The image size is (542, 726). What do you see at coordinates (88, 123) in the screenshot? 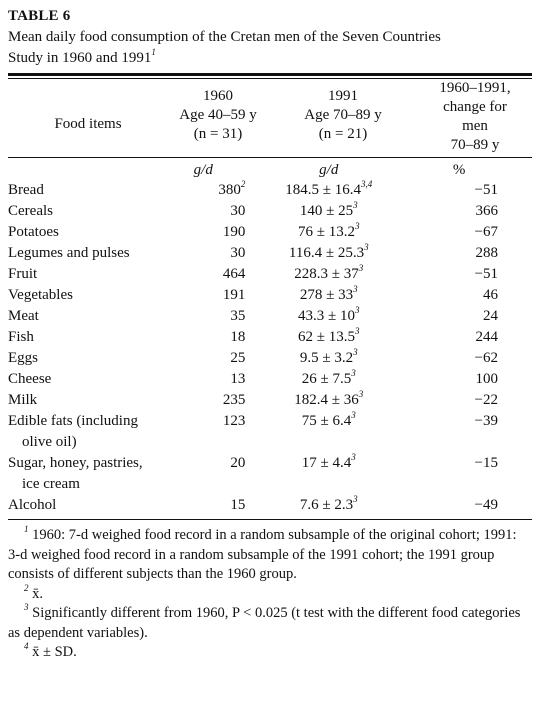
I see `header-food-items: Food items` at bounding box center [88, 123].